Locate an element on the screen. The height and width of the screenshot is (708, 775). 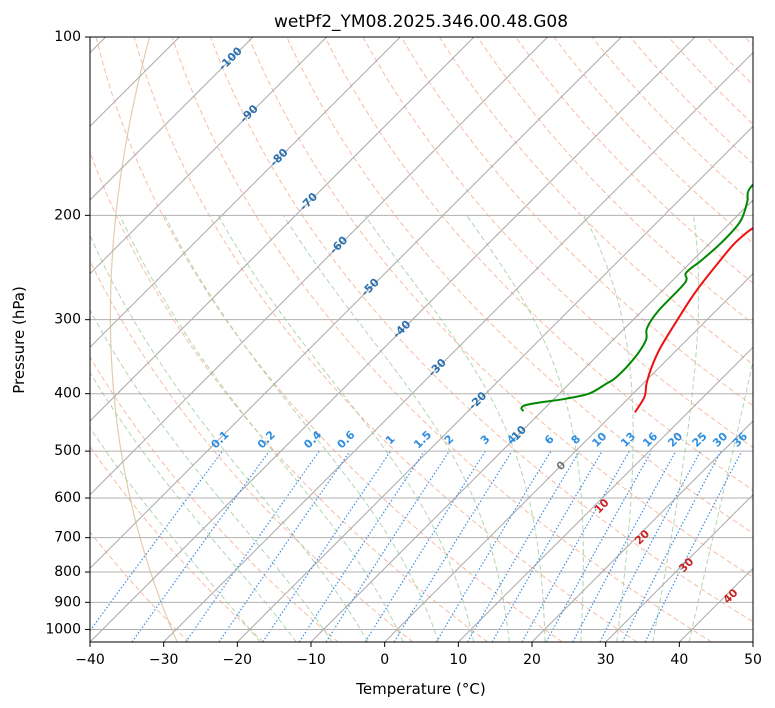
y-tick-label: 100 is located at coordinates (67, 37).